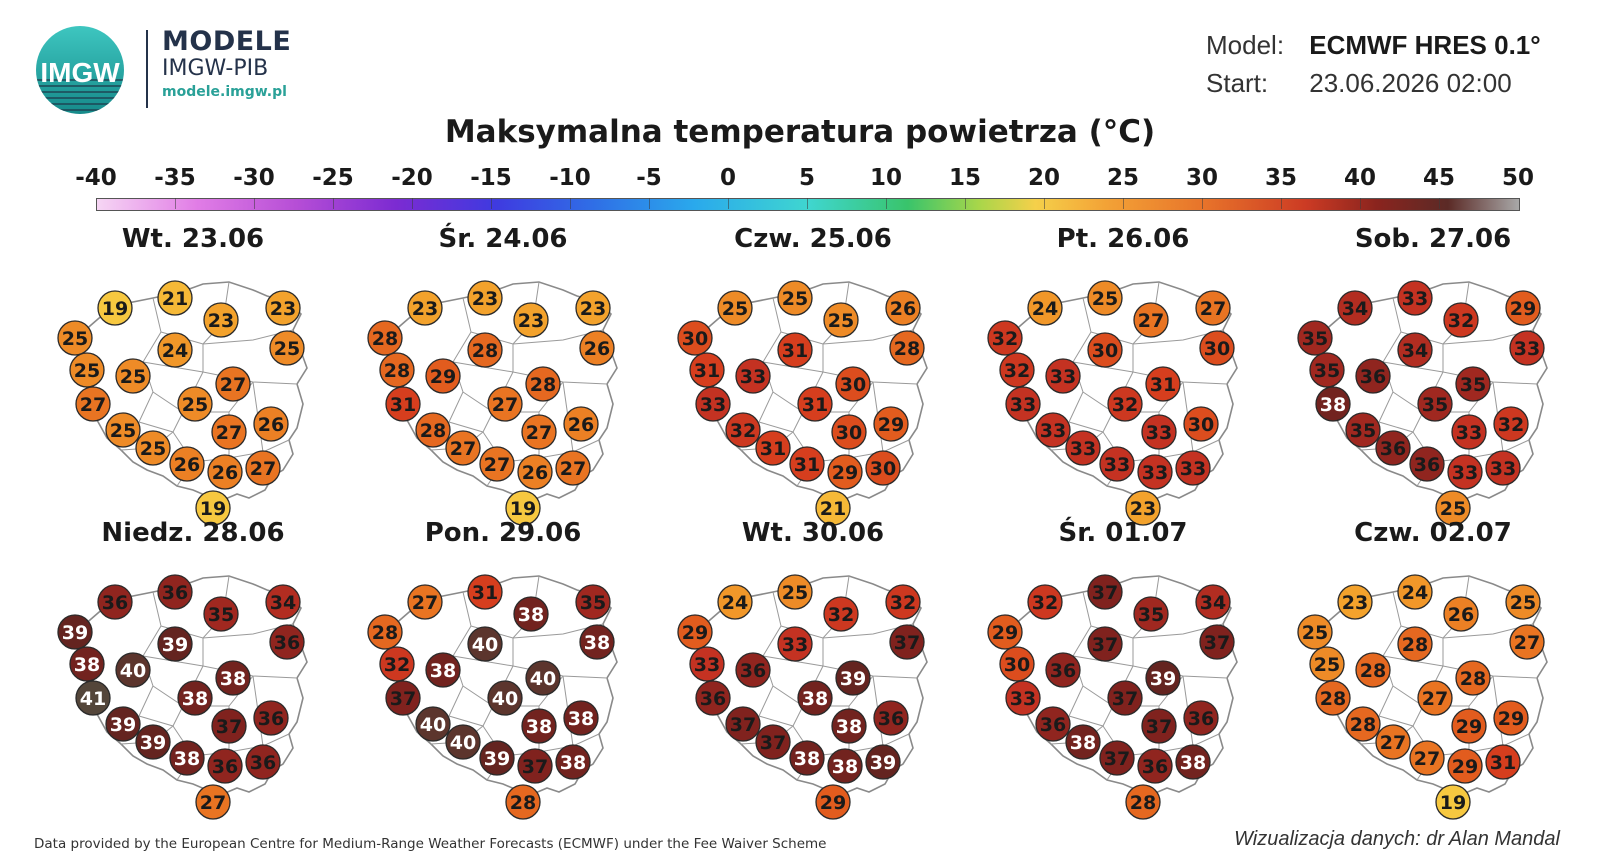 This screenshot has width=1600, height=857. What do you see at coordinates (1461, 615) in the screenshot?
I see `temperature-value: 26` at bounding box center [1461, 615].